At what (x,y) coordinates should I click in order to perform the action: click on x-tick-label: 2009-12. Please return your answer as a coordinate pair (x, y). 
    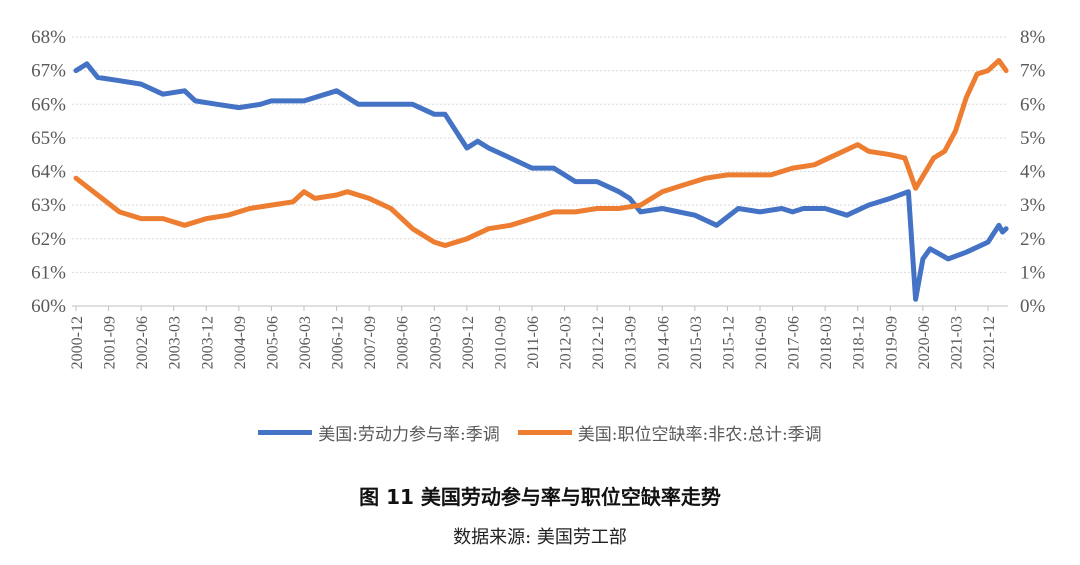
    Looking at the image, I should click on (468, 342).